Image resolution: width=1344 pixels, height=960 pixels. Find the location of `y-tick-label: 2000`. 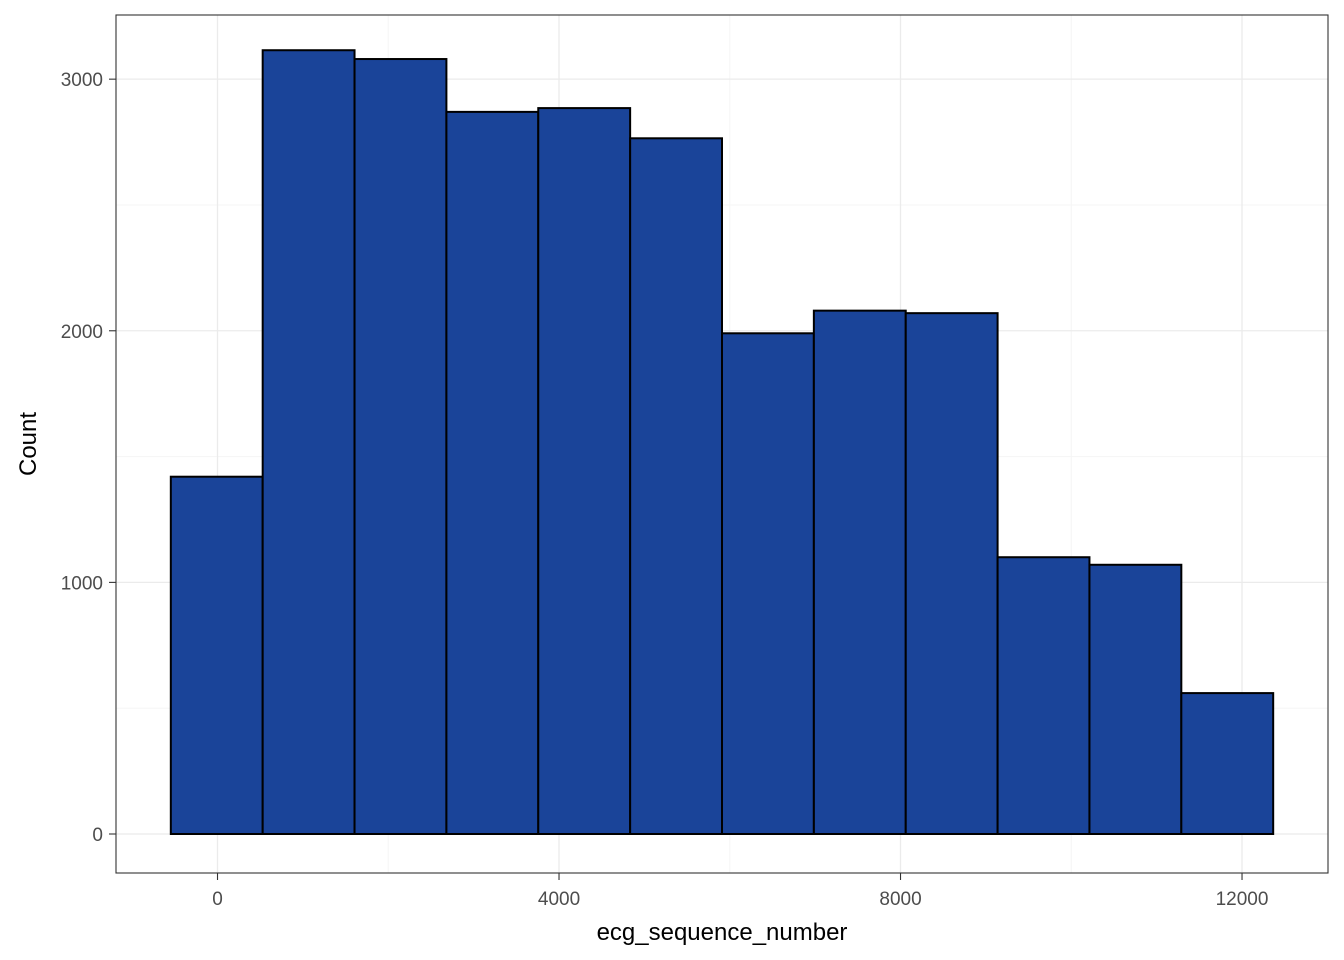

y-tick-label: 2000 is located at coordinates (82, 332).